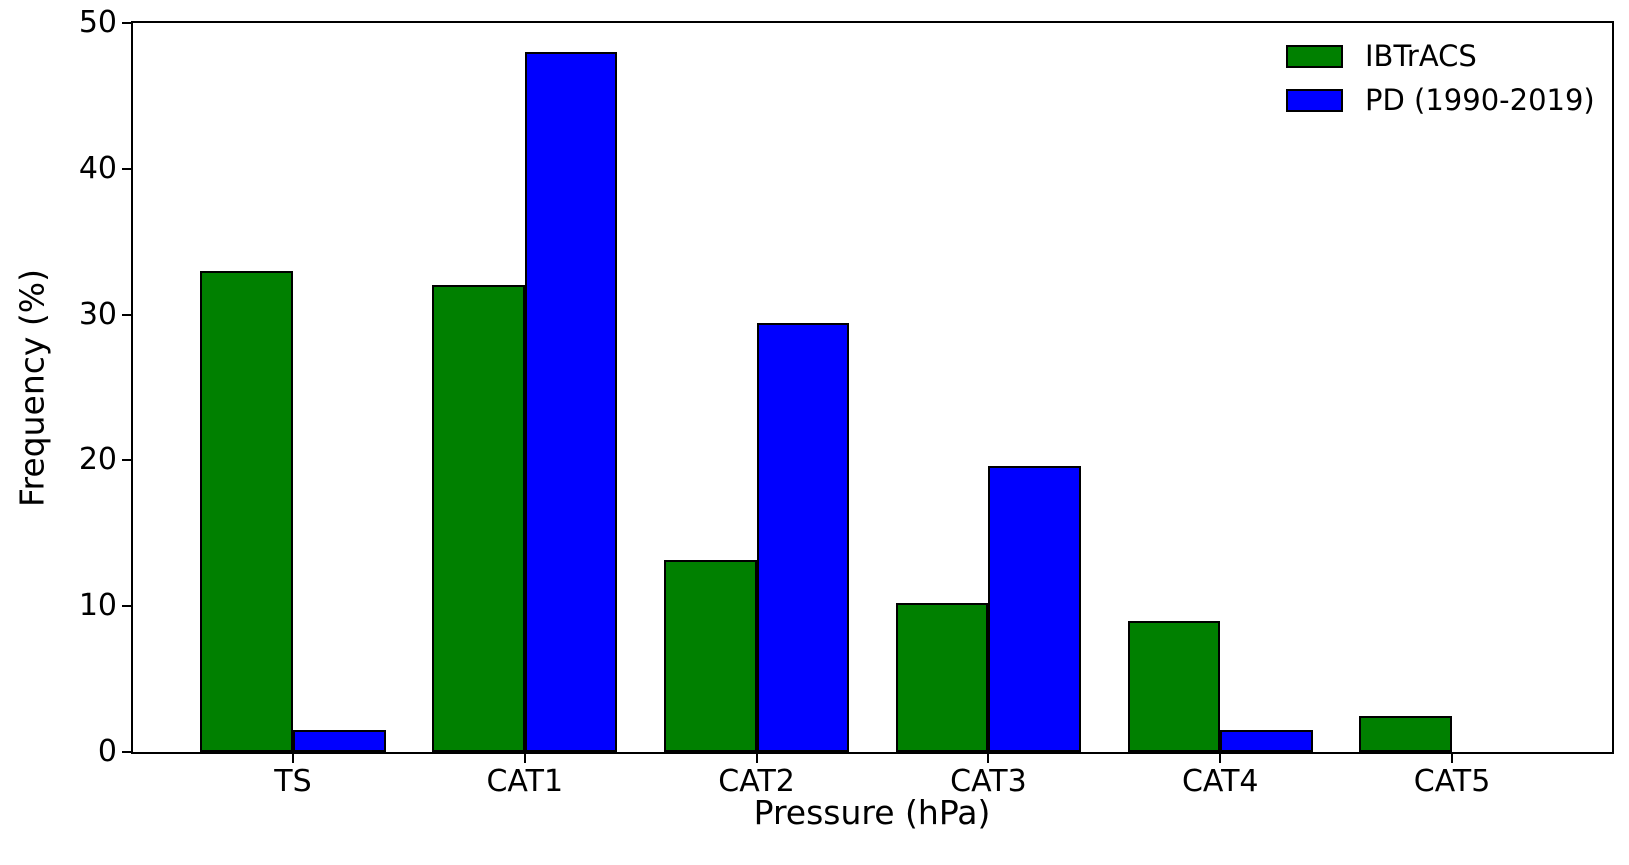  I want to click on y-tick-label: 40, so click(97, 168).